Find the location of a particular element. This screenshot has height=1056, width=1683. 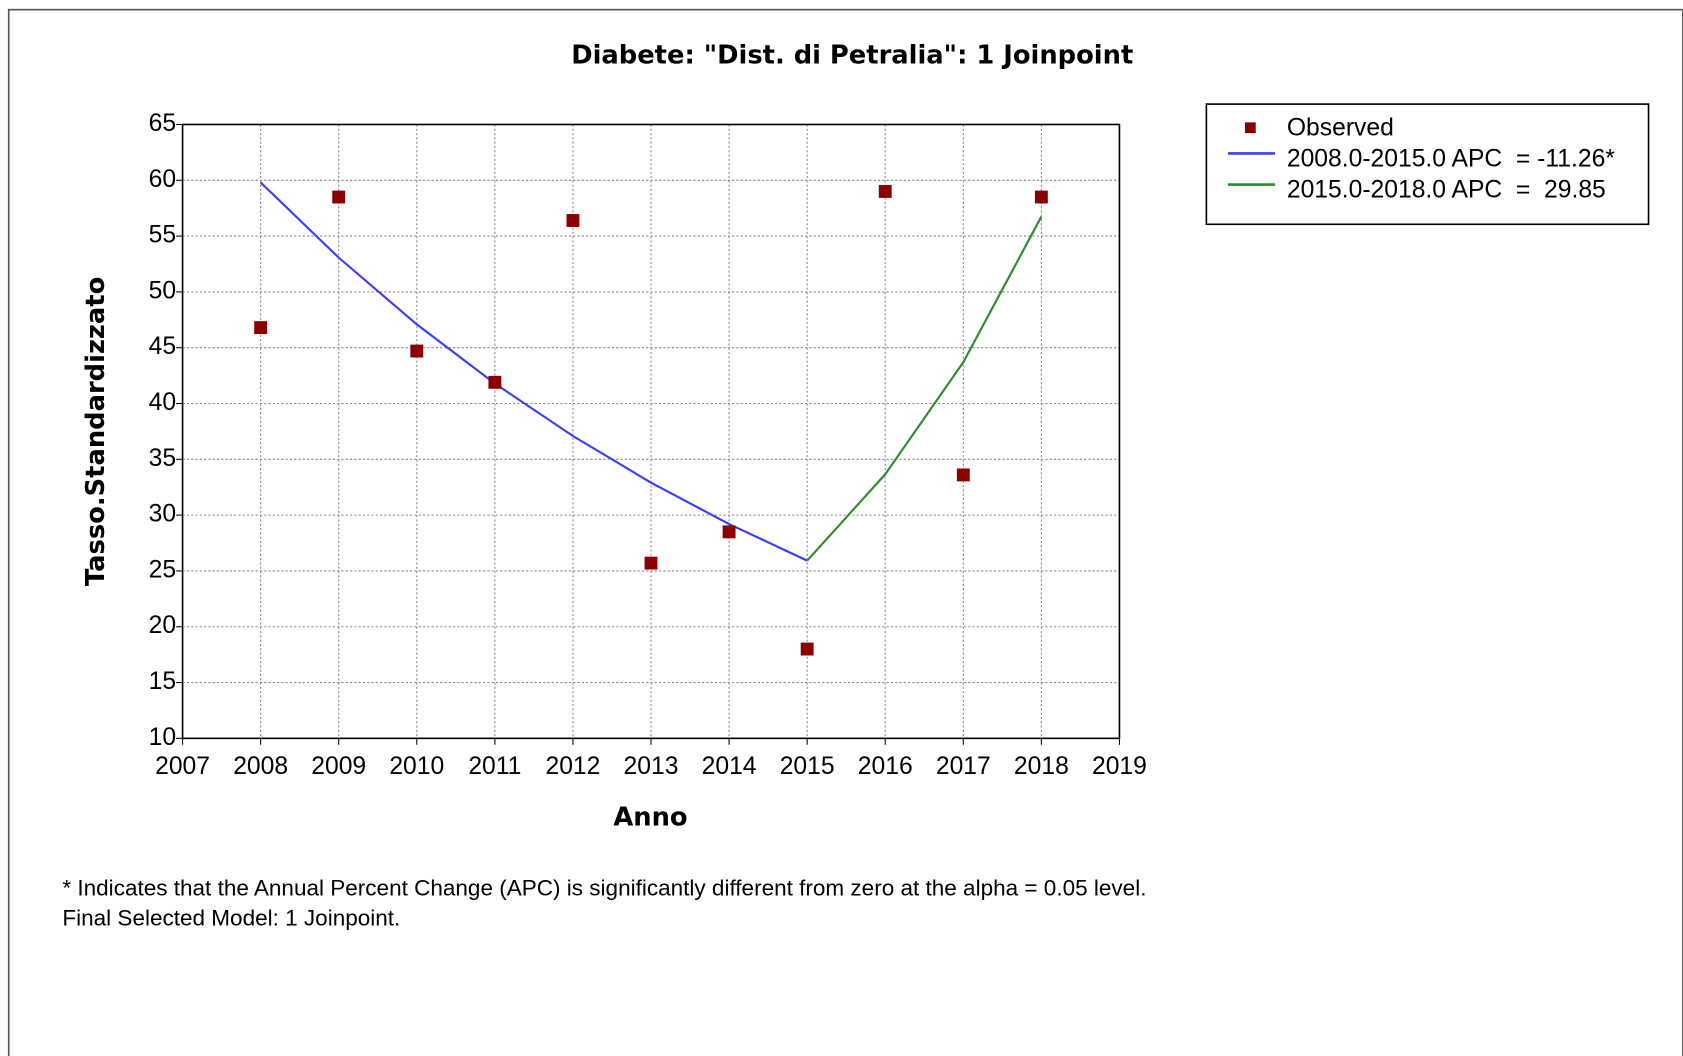

x-tick-label: 2015 is located at coordinates (807, 766).